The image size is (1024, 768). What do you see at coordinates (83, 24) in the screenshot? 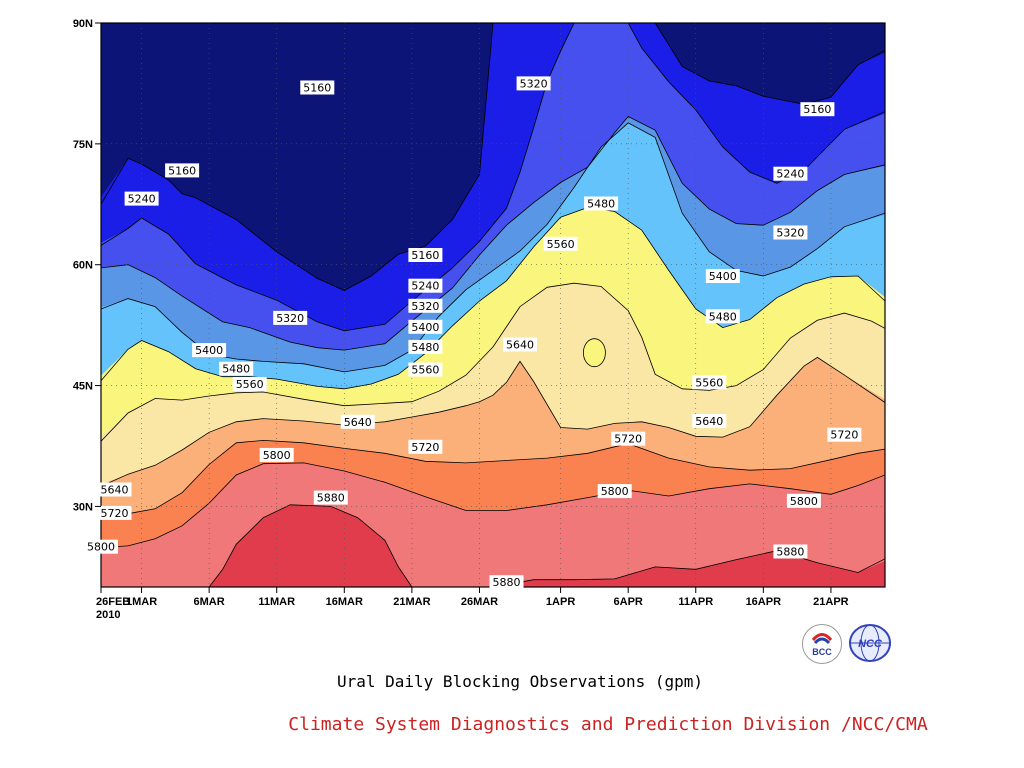
I see `y-tick-label: 90N` at bounding box center [83, 24].